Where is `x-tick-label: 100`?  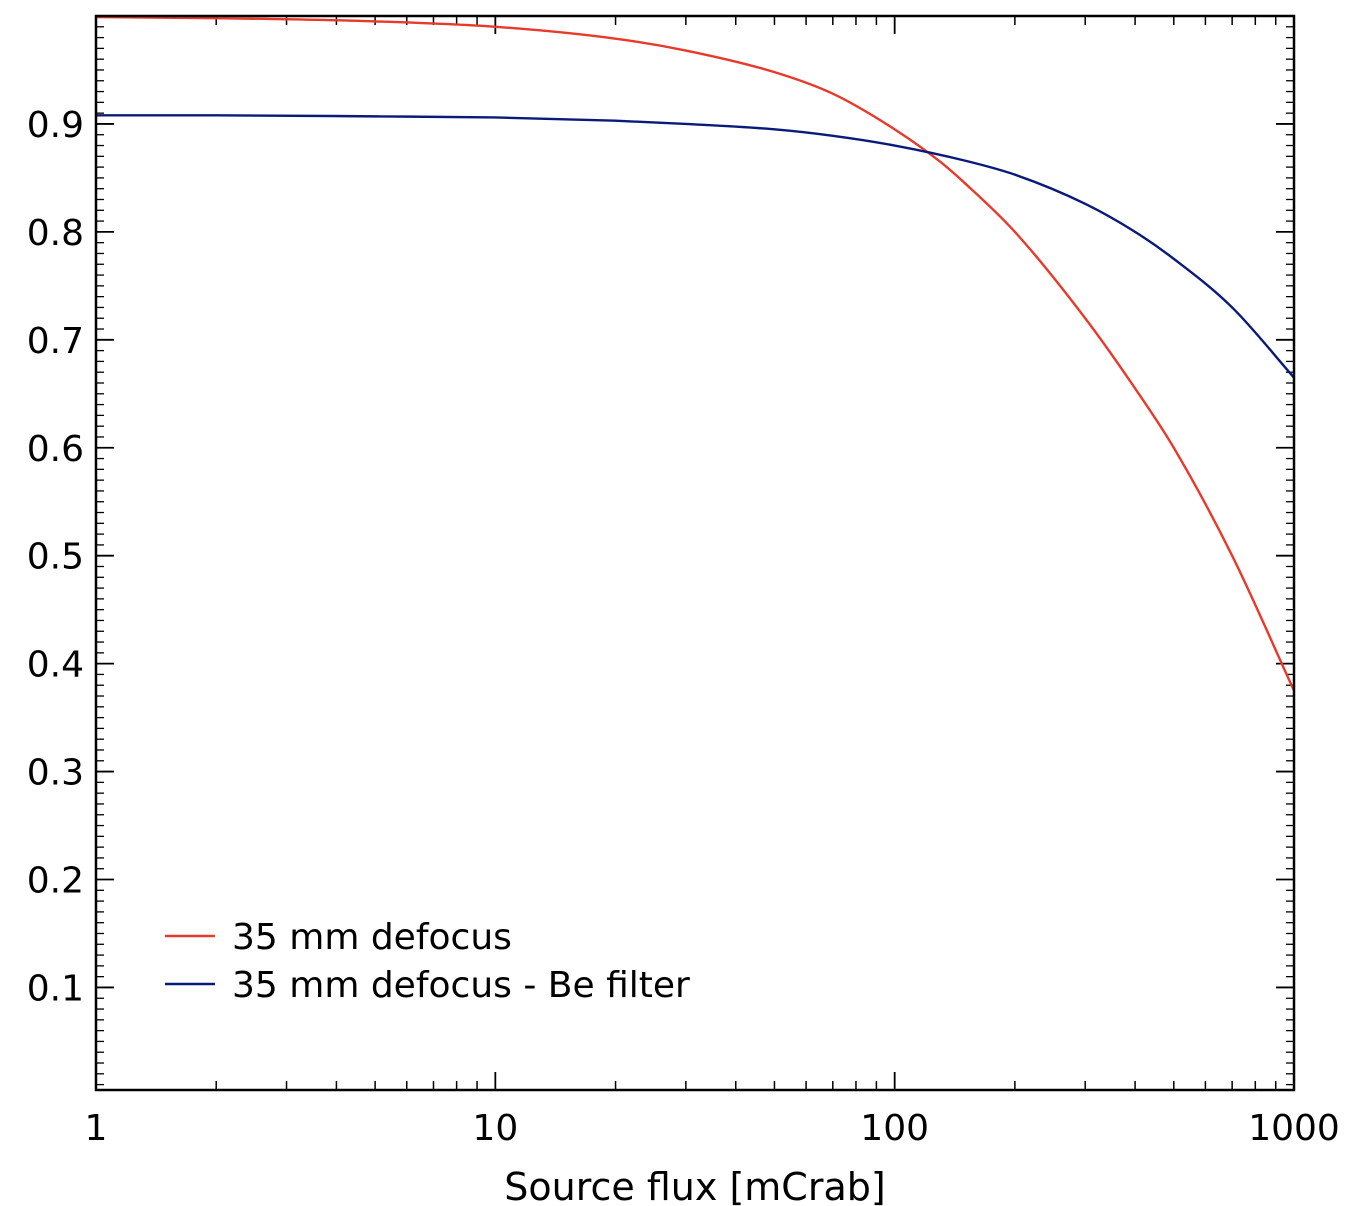
x-tick-label: 100 is located at coordinates (894, 1128).